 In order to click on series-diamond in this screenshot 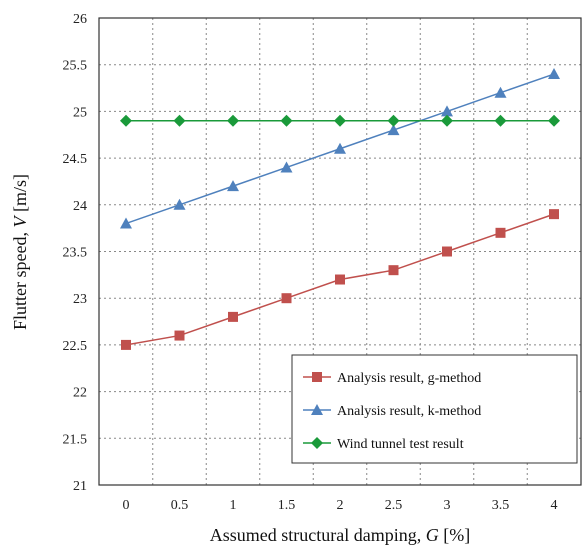, I will do `click(340, 120)`.